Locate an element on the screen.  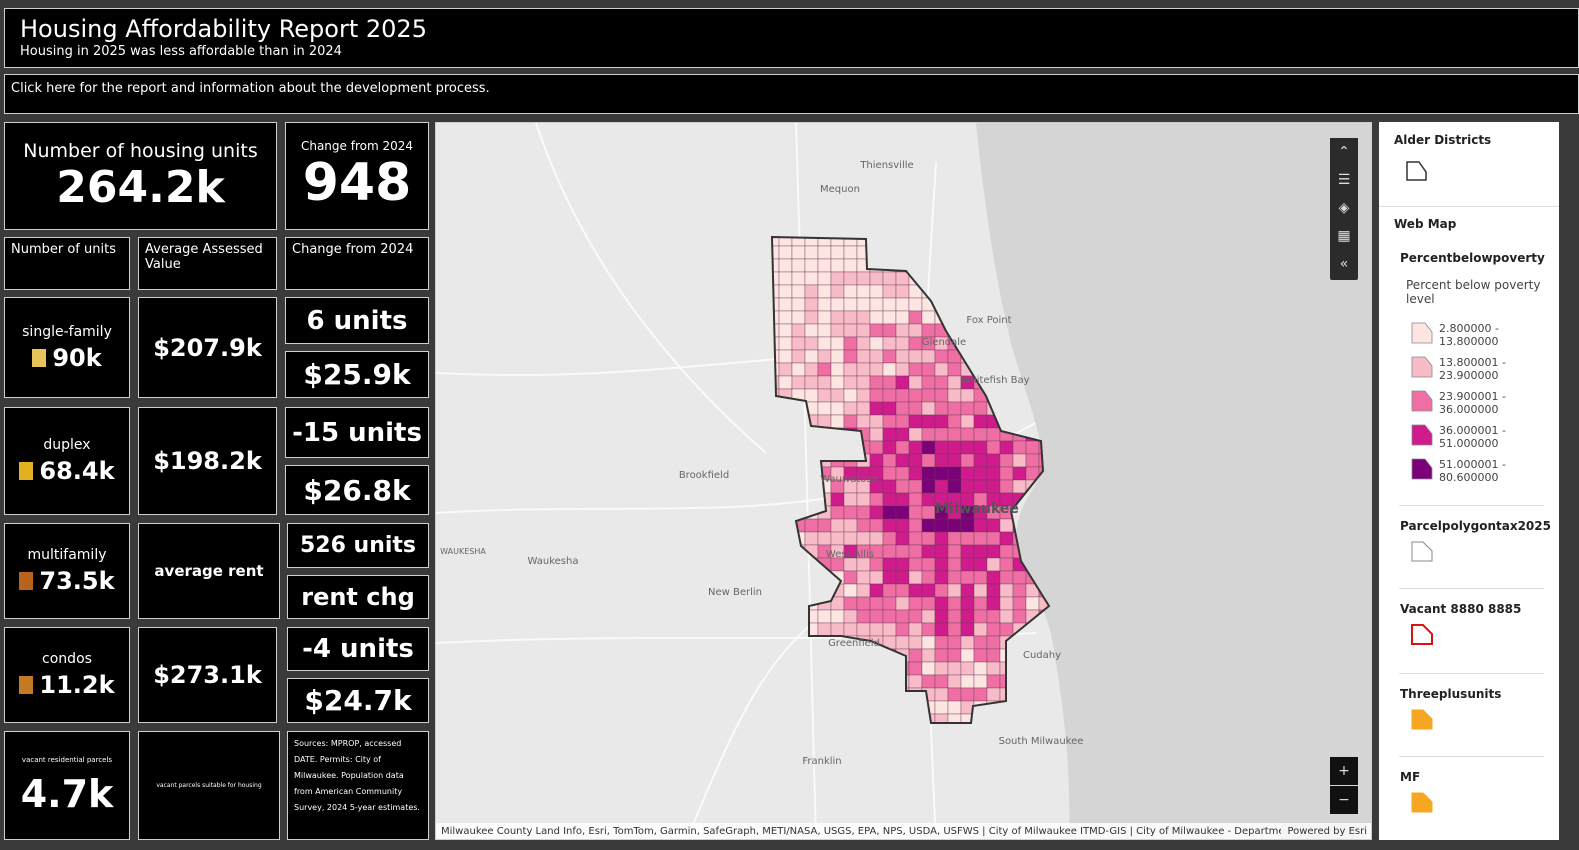
collapse-button: ⌃ is located at coordinates (1344, 152).